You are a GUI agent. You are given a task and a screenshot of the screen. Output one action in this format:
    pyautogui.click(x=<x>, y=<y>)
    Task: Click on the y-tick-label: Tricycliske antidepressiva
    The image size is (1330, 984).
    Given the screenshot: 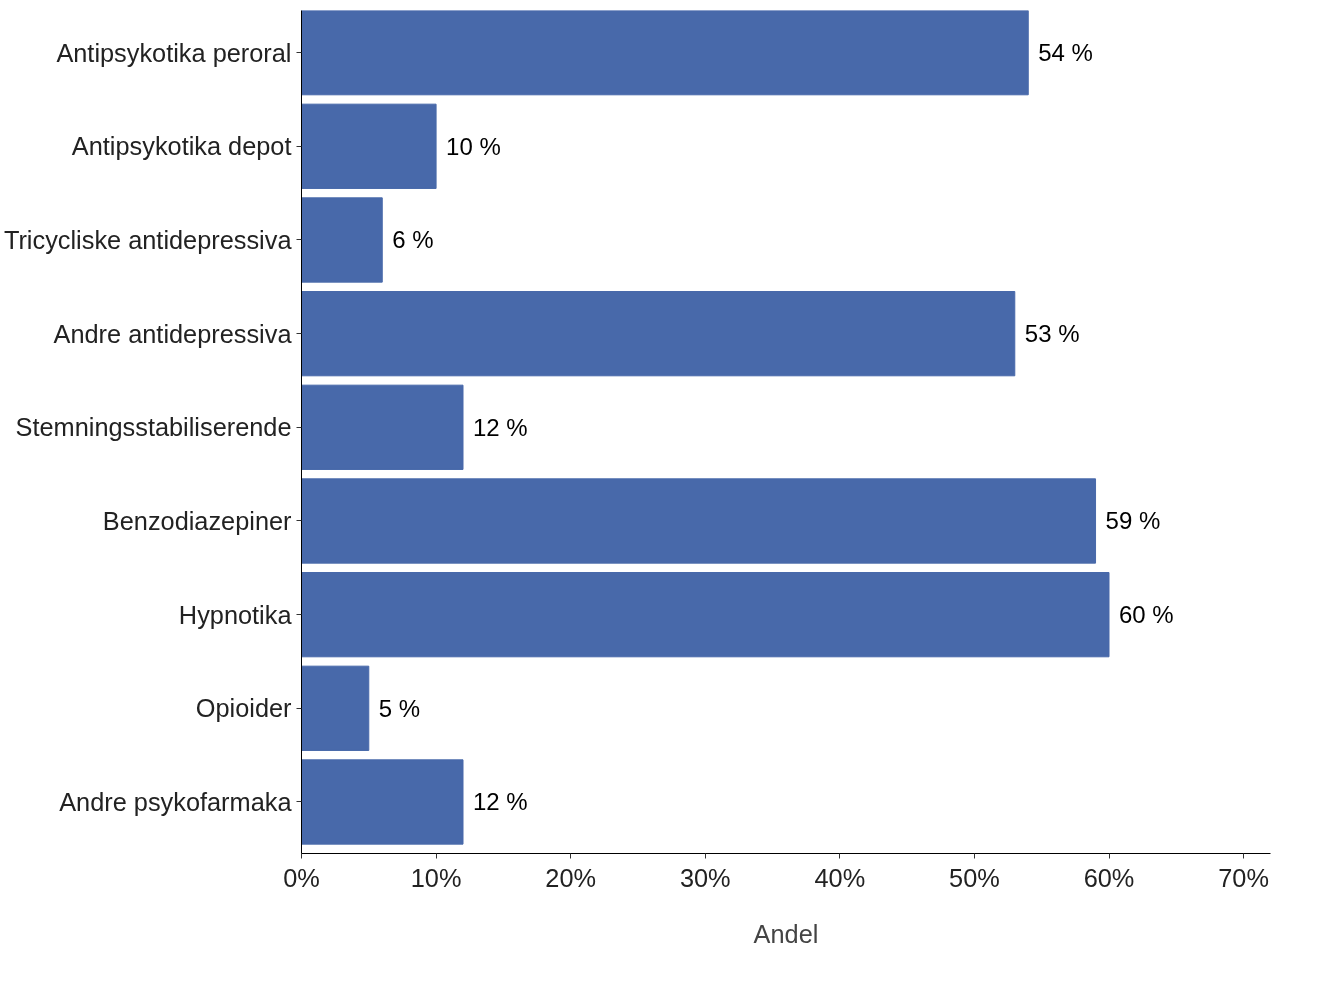 What is the action you would take?
    pyautogui.click(x=148, y=239)
    